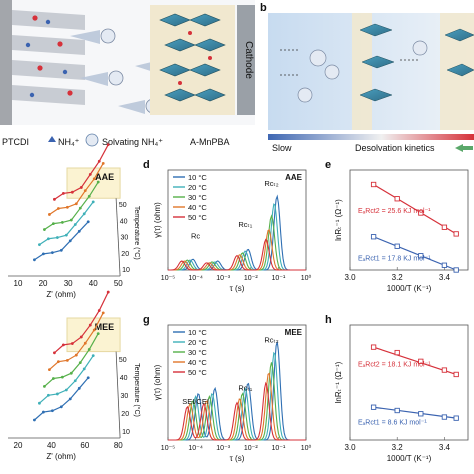  I want to click on panel-letter: e, so click(328, 165).